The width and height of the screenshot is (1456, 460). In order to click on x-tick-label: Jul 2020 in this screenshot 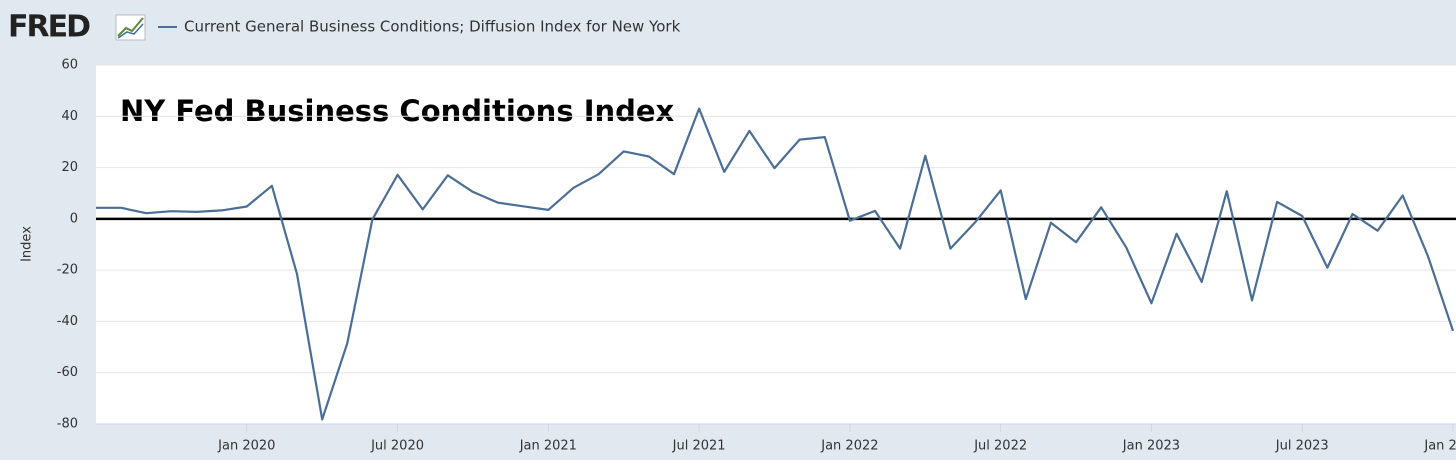, I will do `click(397, 446)`.